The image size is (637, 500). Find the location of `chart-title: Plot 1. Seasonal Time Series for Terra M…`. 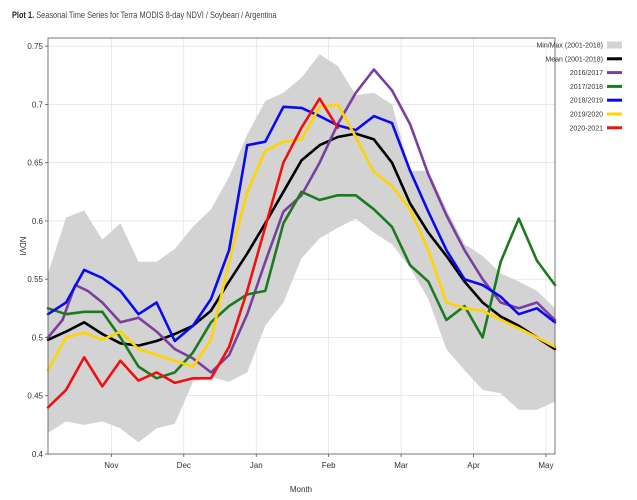

chart-title: Plot 1. Seasonal Time Series for Terra M… is located at coordinates (144, 15).